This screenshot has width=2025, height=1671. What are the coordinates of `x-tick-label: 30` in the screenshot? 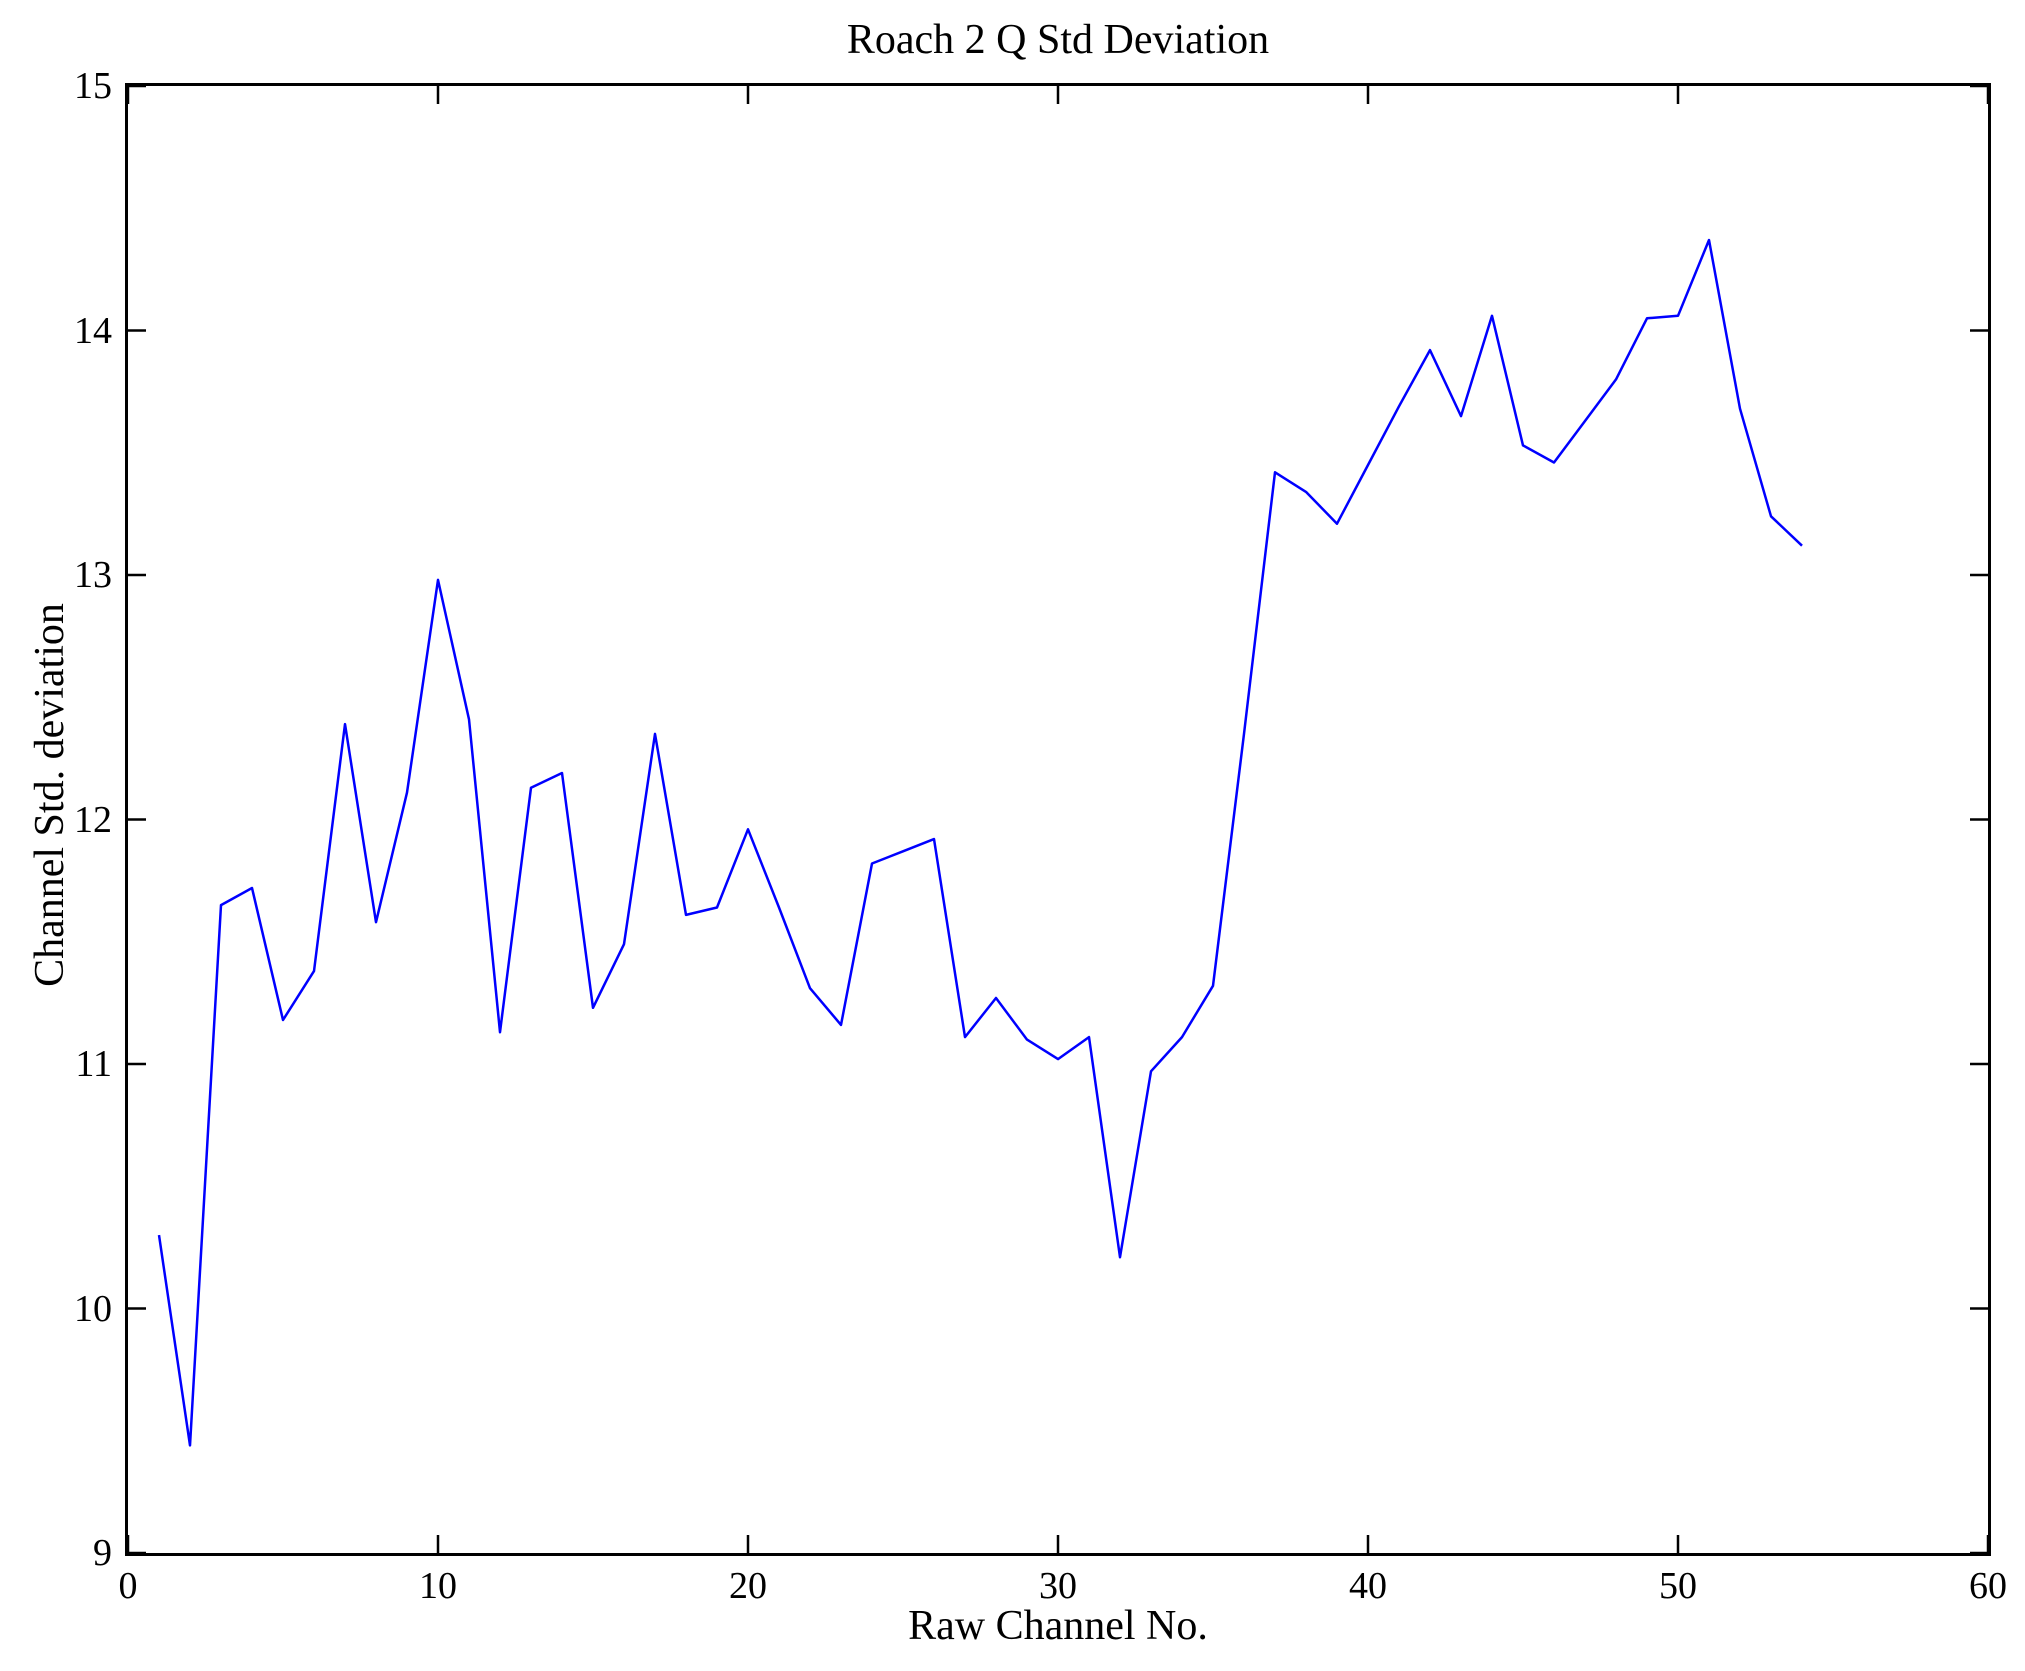 It's located at (1058, 1586).